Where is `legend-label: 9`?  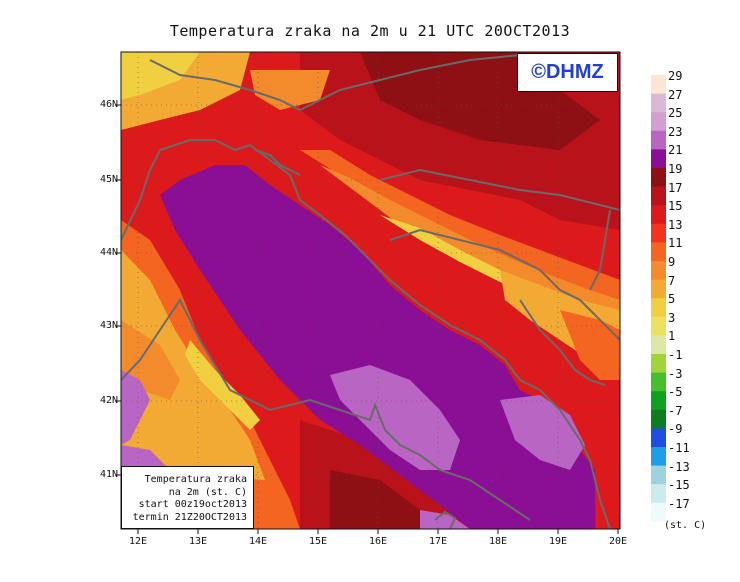
legend-label: 9 is located at coordinates (672, 262).